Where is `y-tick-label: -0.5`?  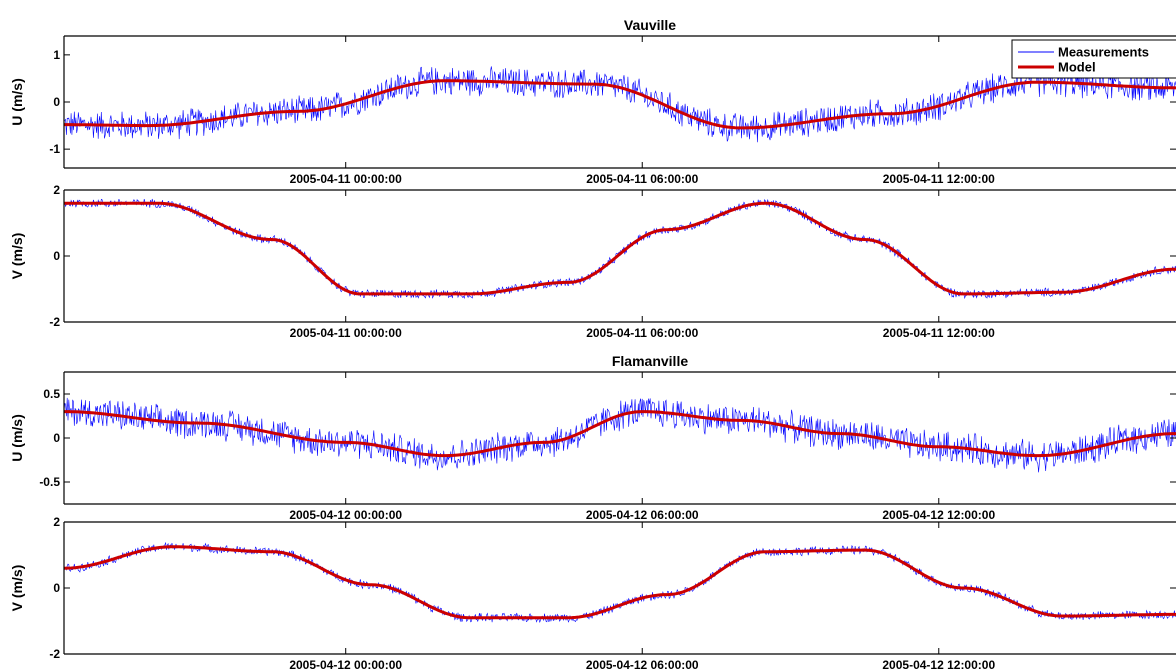
y-tick-label: -0.5 is located at coordinates (49, 482).